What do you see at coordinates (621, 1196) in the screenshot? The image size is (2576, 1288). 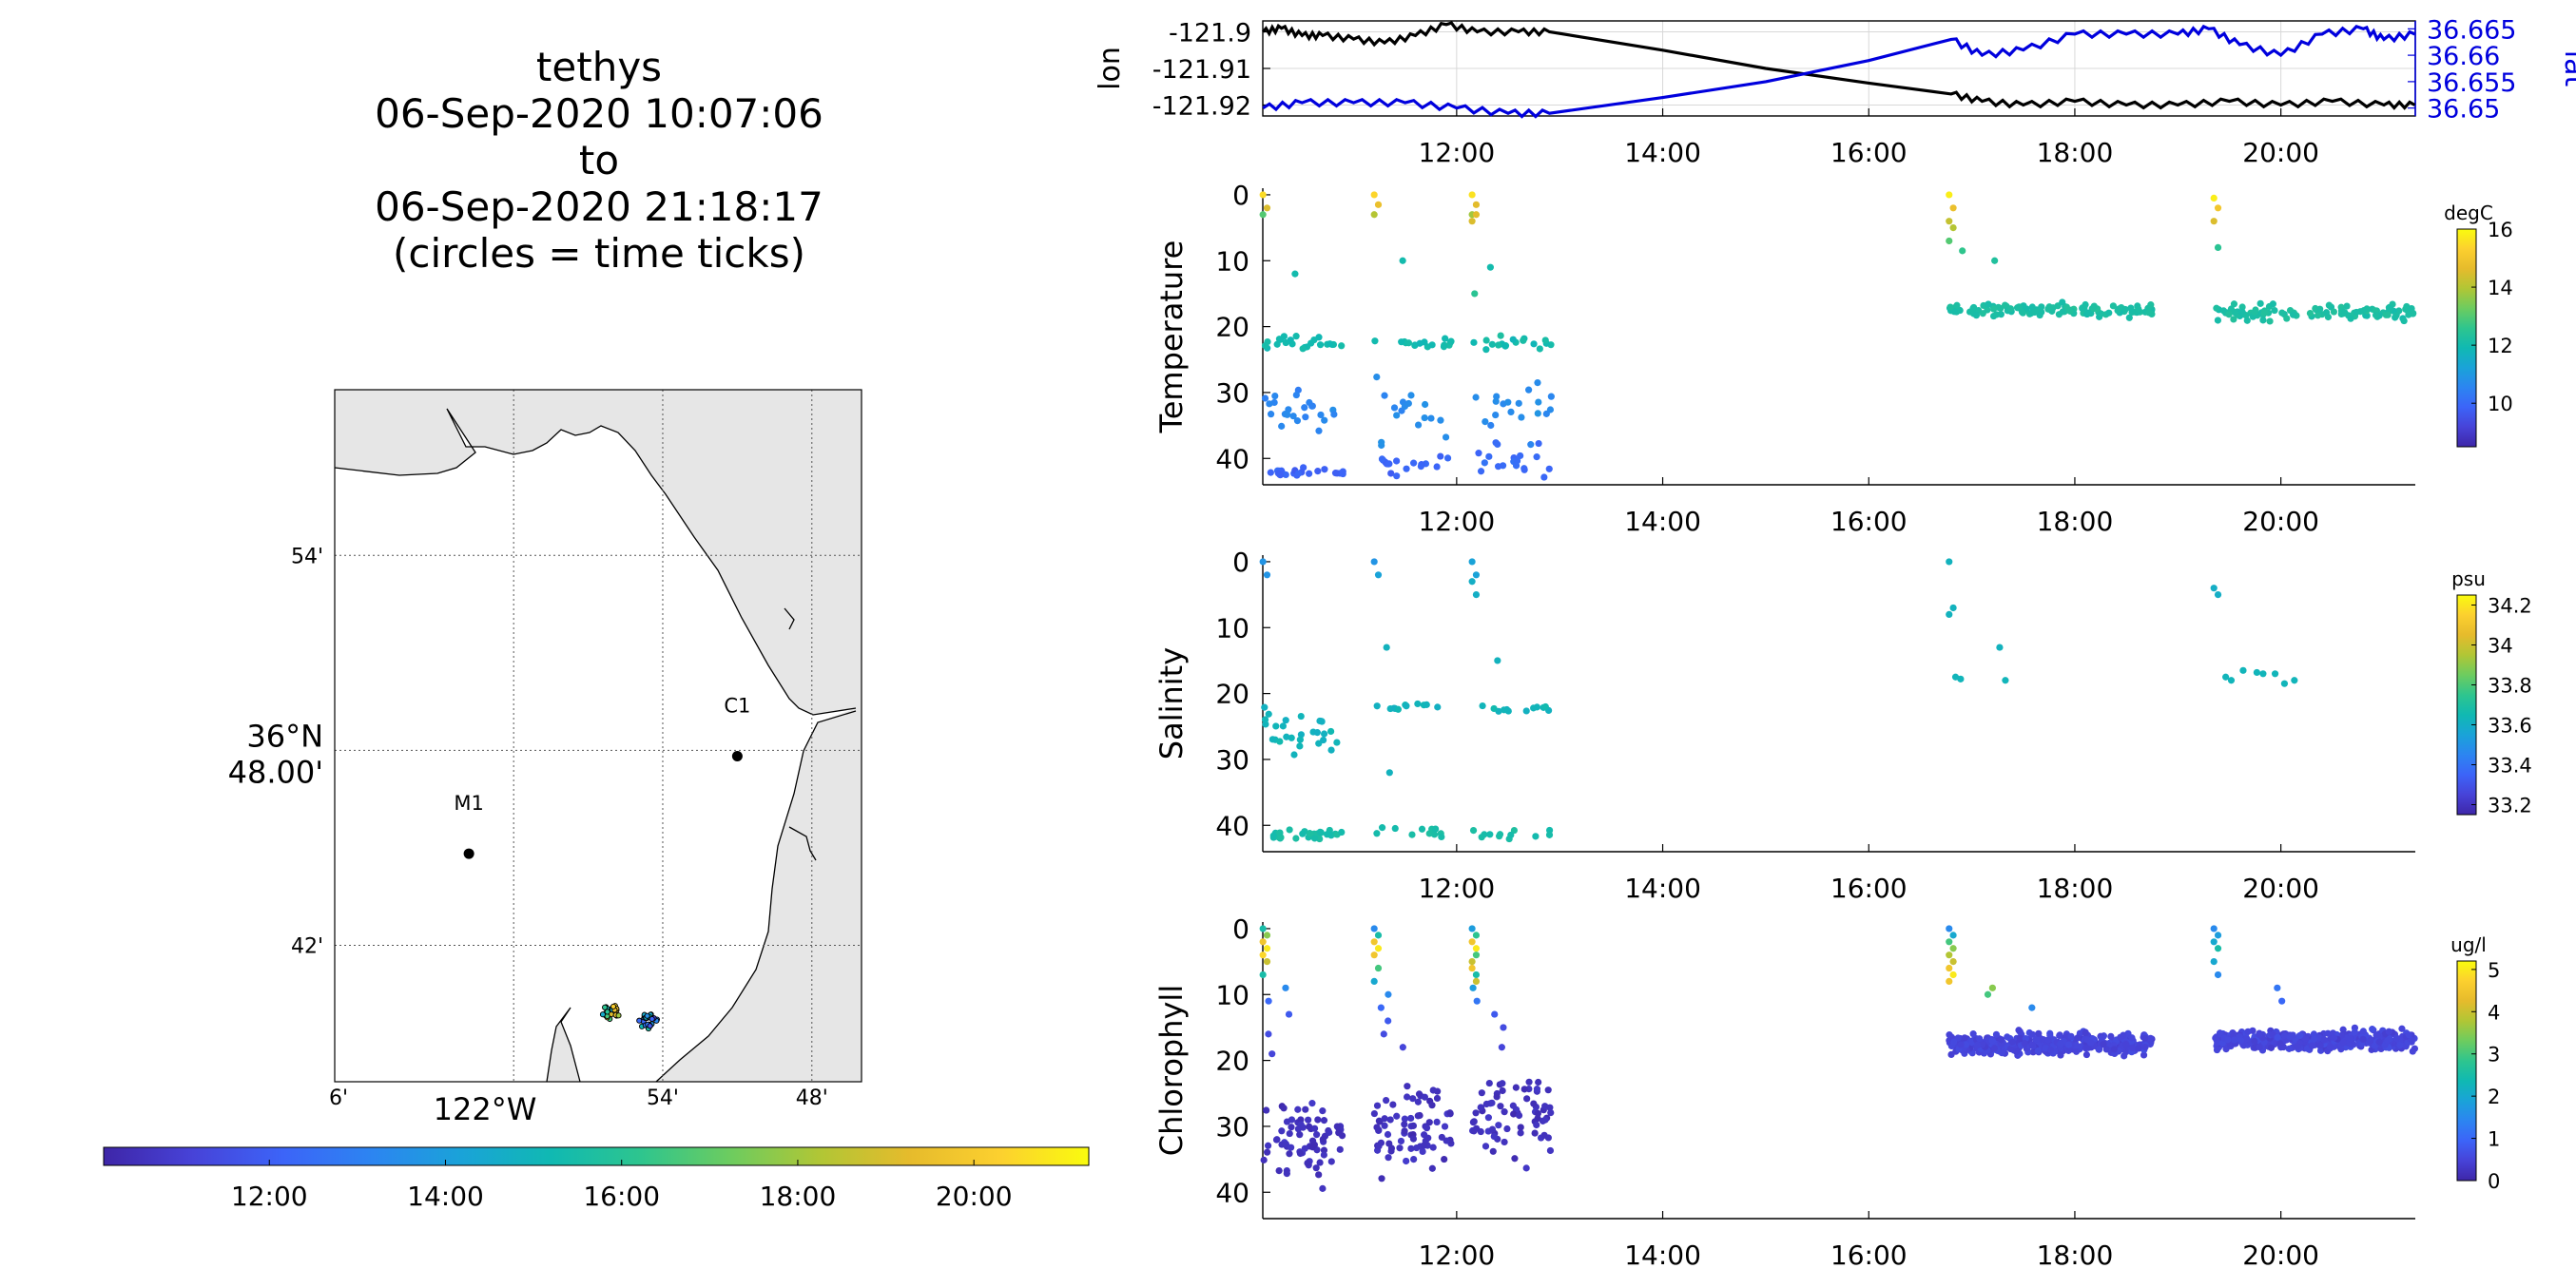 I see `time-colorbar-tick-label: 16:00` at bounding box center [621, 1196].